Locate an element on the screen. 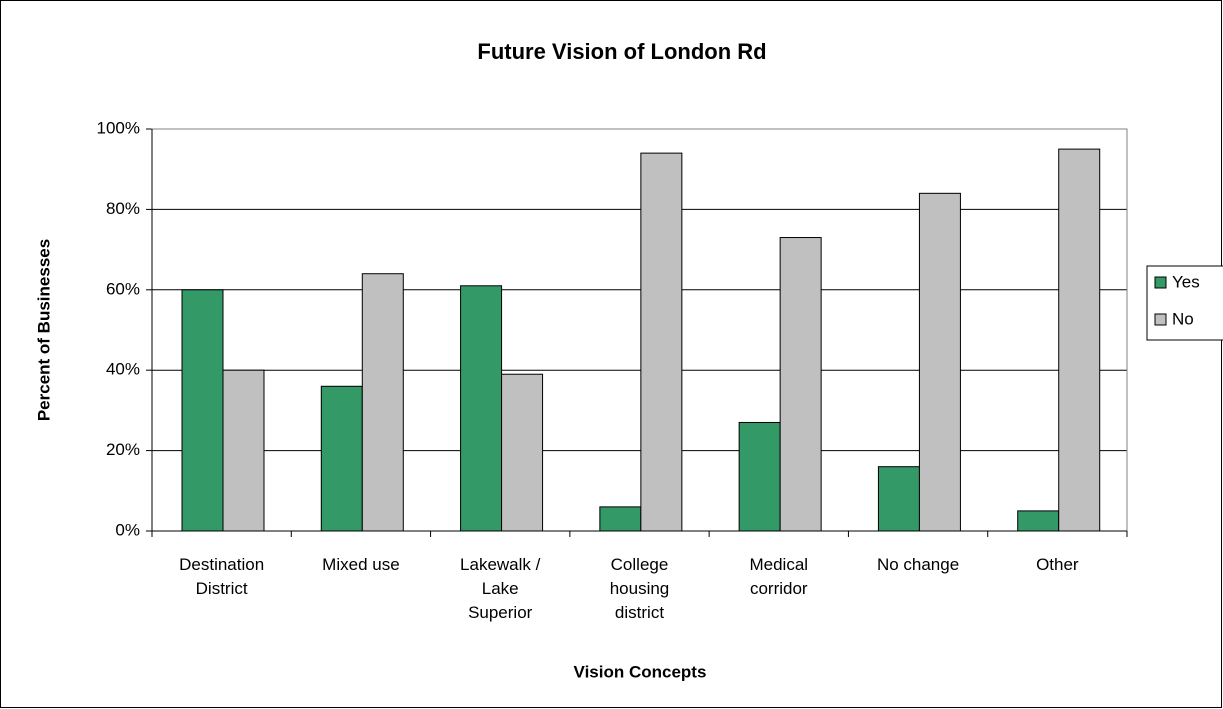 This screenshot has height=709, width=1223. x-tick-label-box: Destination District is located at coordinates (222, 576).